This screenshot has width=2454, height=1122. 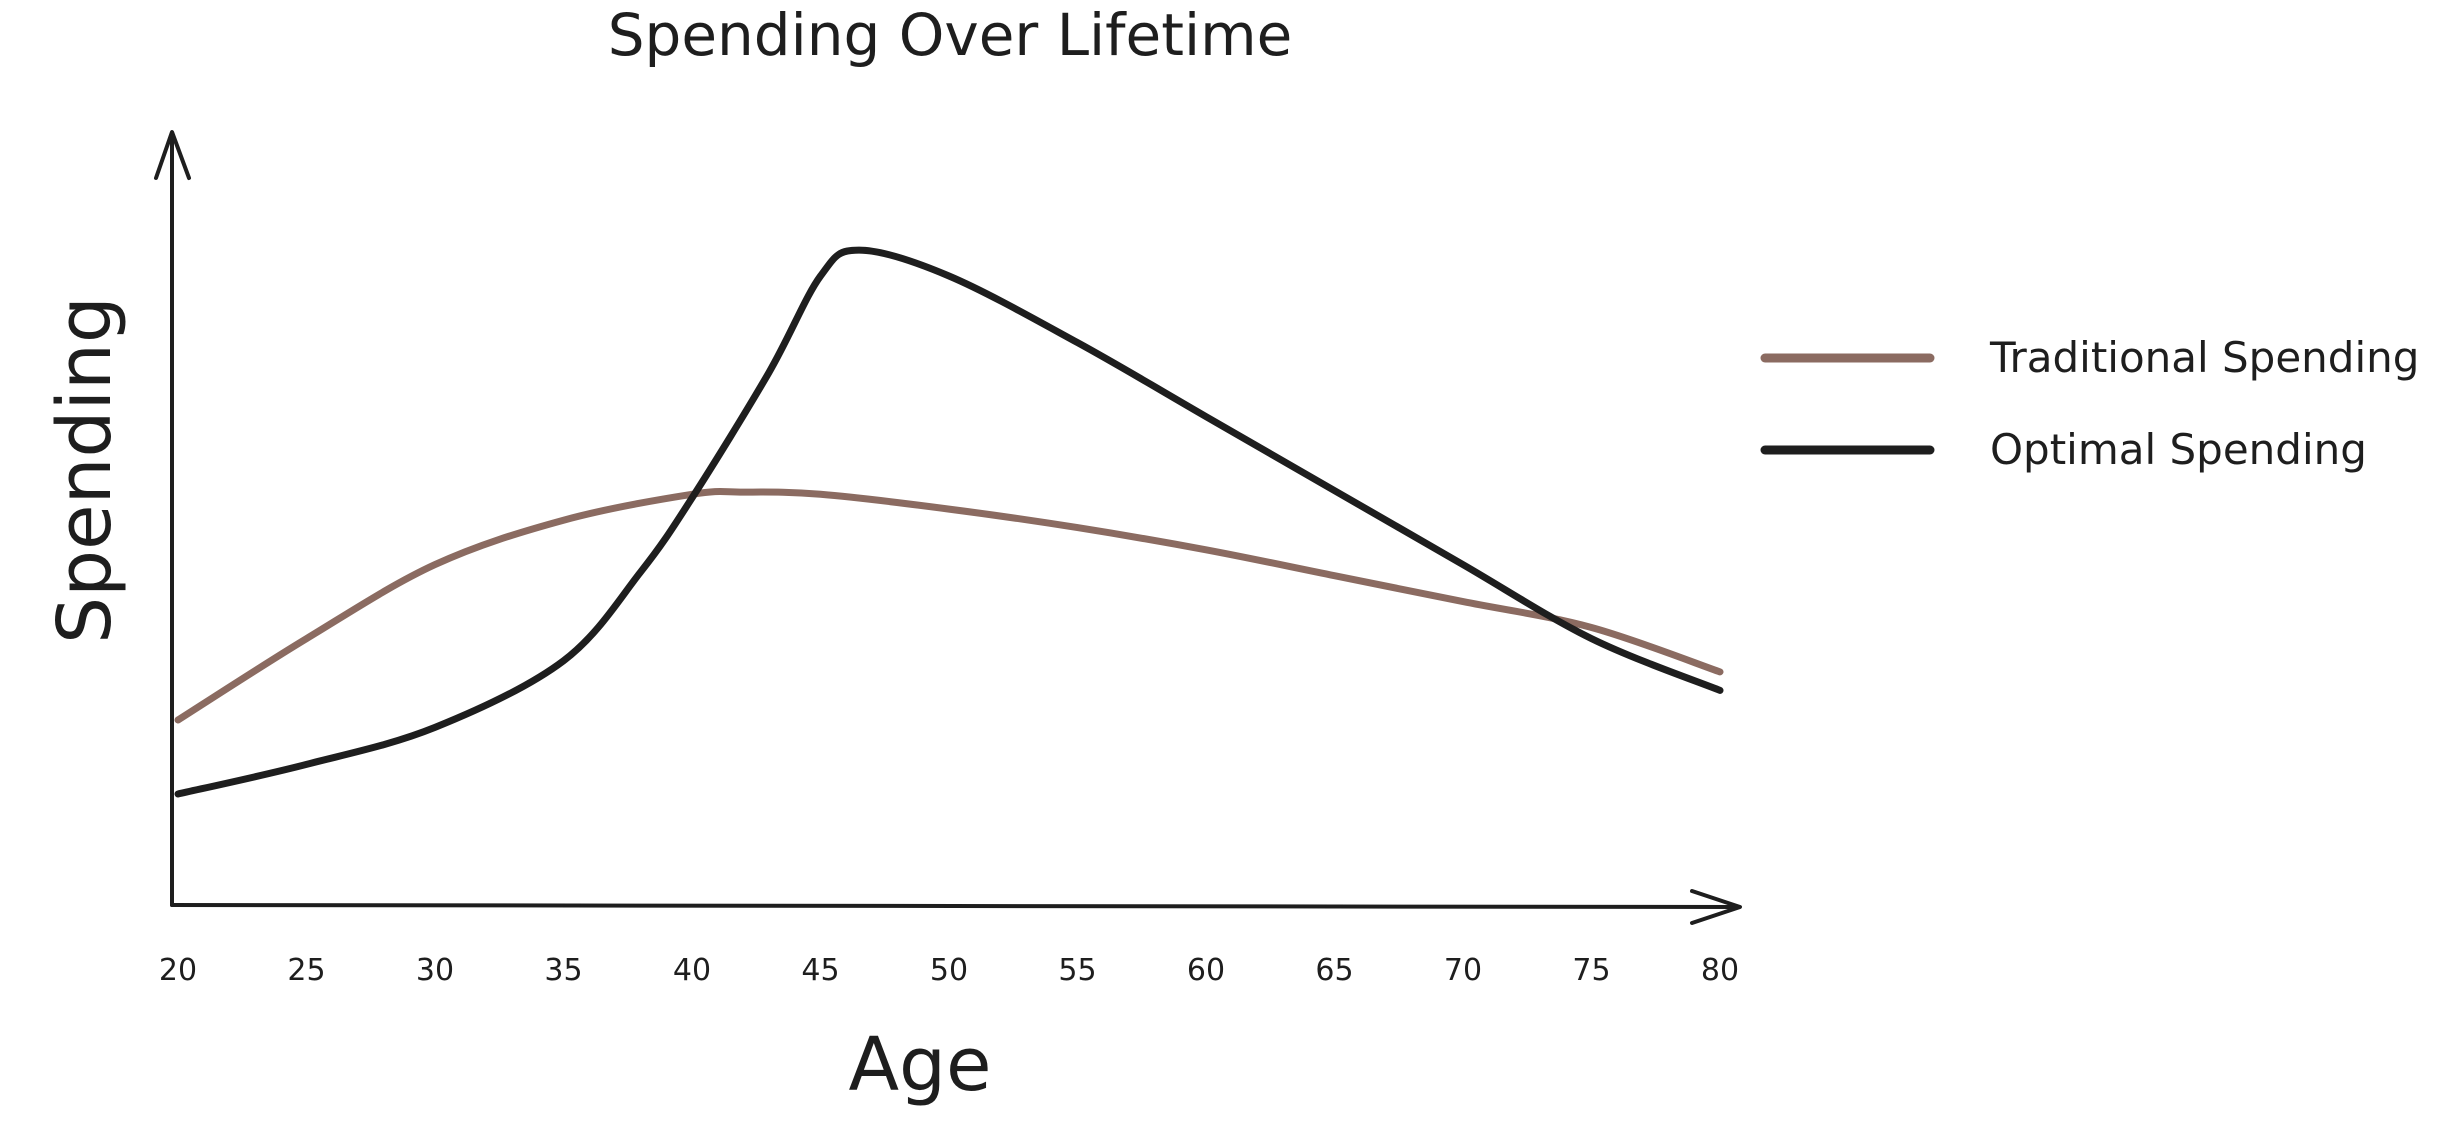 I want to click on x-tick-label: 55, so click(x=1077, y=970).